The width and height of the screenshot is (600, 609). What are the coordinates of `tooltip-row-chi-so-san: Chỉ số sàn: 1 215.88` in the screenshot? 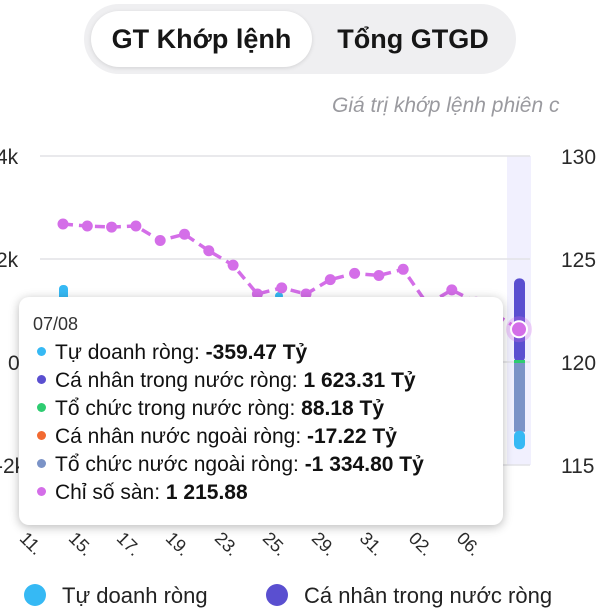 It's located at (142, 493).